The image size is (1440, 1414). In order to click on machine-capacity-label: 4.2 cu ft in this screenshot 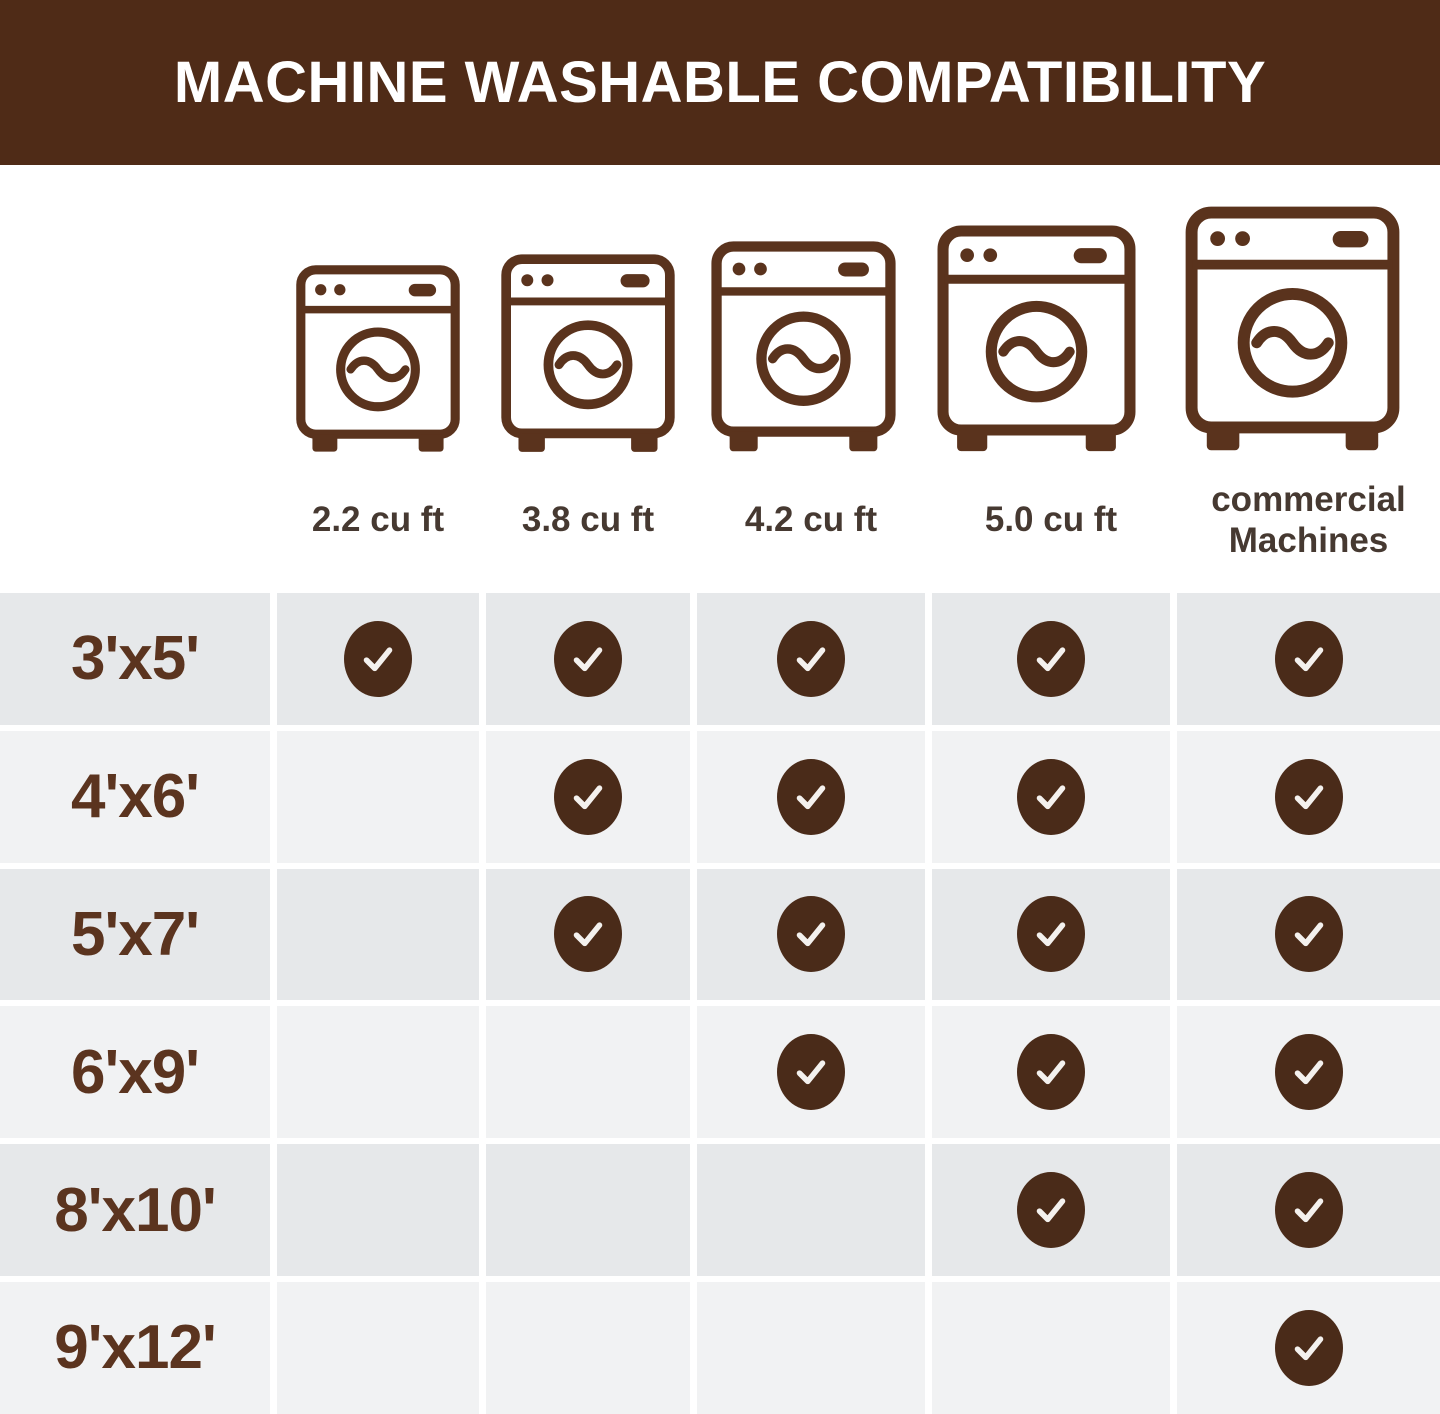, I will do `click(811, 520)`.